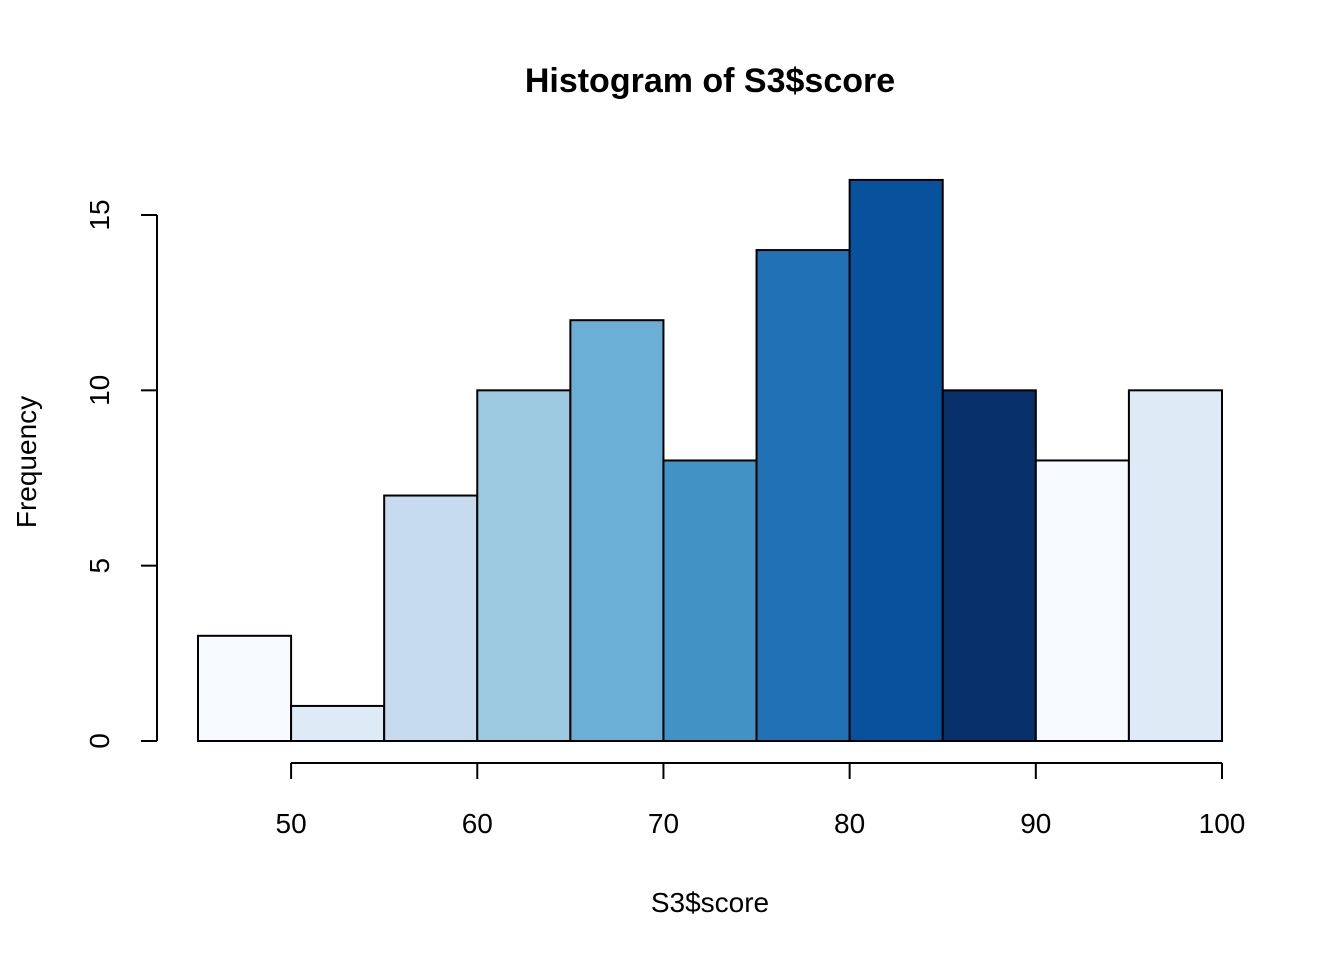 This screenshot has width=1344, height=960. Describe the element at coordinates (99, 214) in the screenshot. I see `y-tick-label: 15` at that location.